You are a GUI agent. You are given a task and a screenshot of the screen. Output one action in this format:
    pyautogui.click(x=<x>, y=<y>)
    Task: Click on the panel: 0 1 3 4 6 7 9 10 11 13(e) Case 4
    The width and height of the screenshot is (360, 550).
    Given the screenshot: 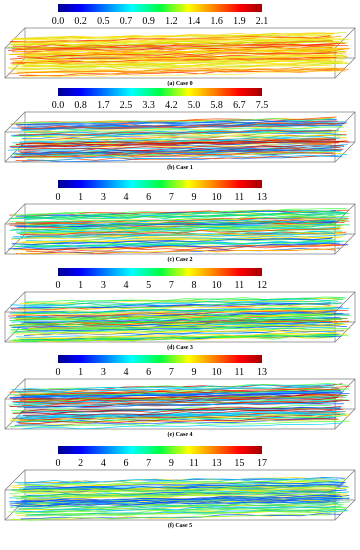 What is the action you would take?
    pyautogui.click(x=180, y=396)
    